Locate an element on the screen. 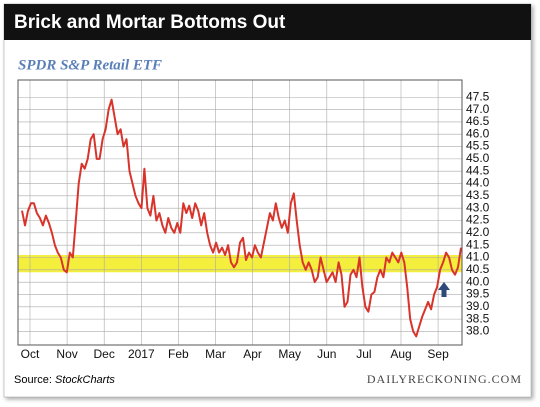  y-tick-label: 46.0 is located at coordinates (478, 133).